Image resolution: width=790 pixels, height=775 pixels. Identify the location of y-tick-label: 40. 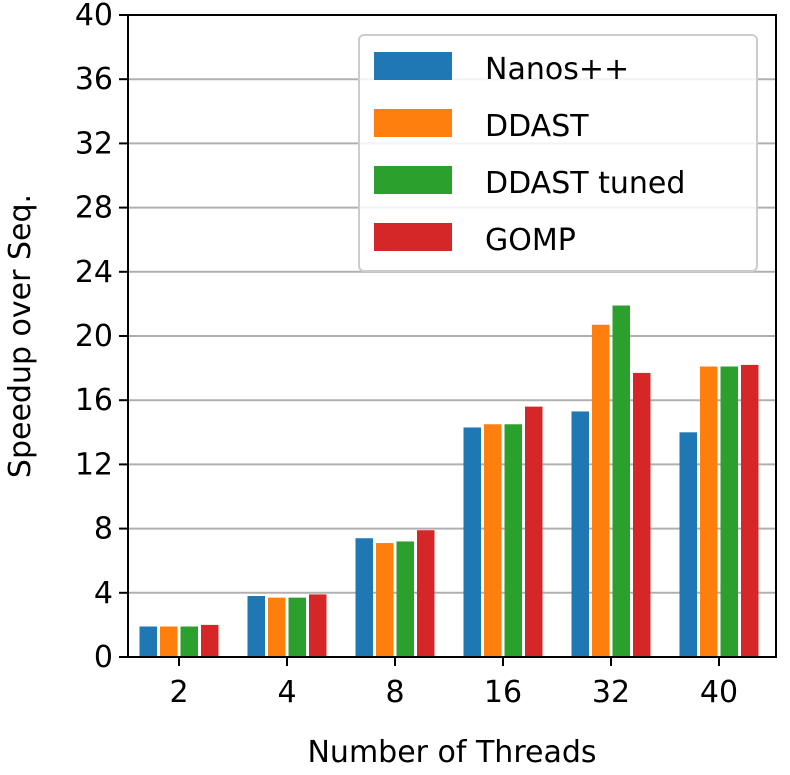
(94, 16).